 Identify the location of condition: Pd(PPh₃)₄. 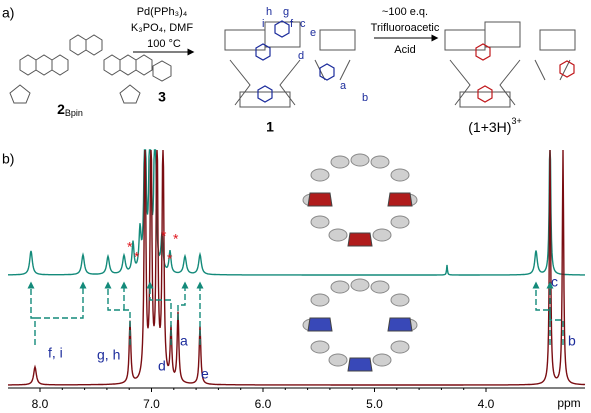
(162, 12).